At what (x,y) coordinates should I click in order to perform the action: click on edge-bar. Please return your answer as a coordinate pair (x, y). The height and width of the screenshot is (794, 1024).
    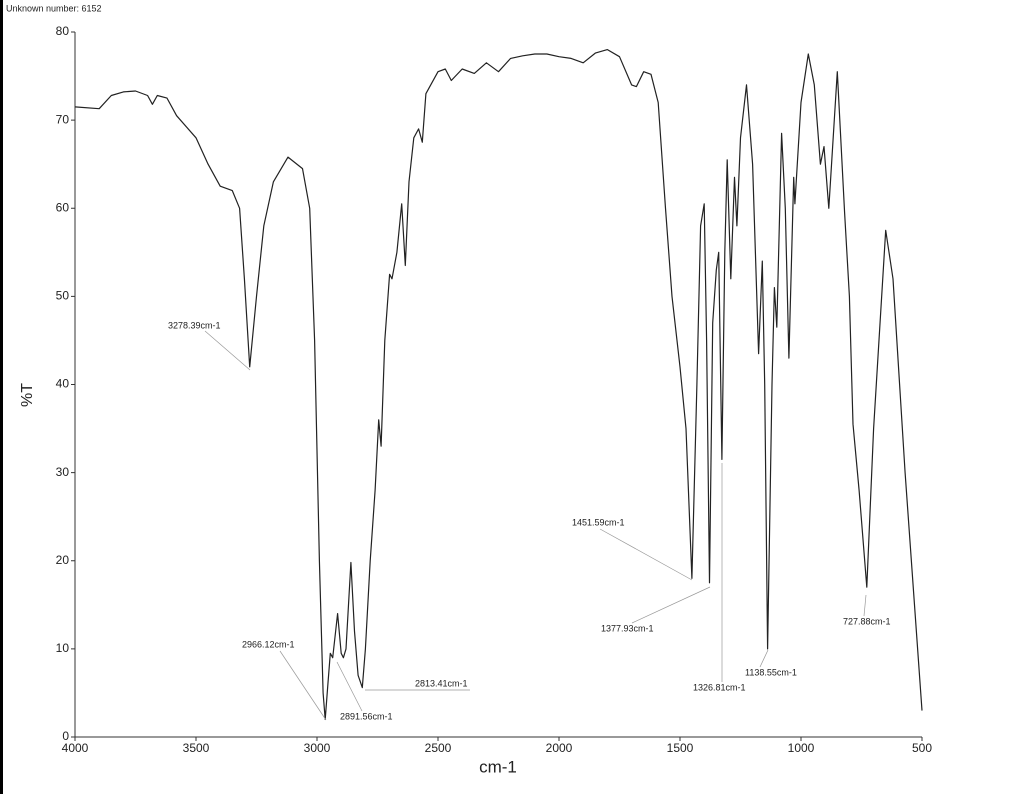
    Looking at the image, I should click on (1, 397).